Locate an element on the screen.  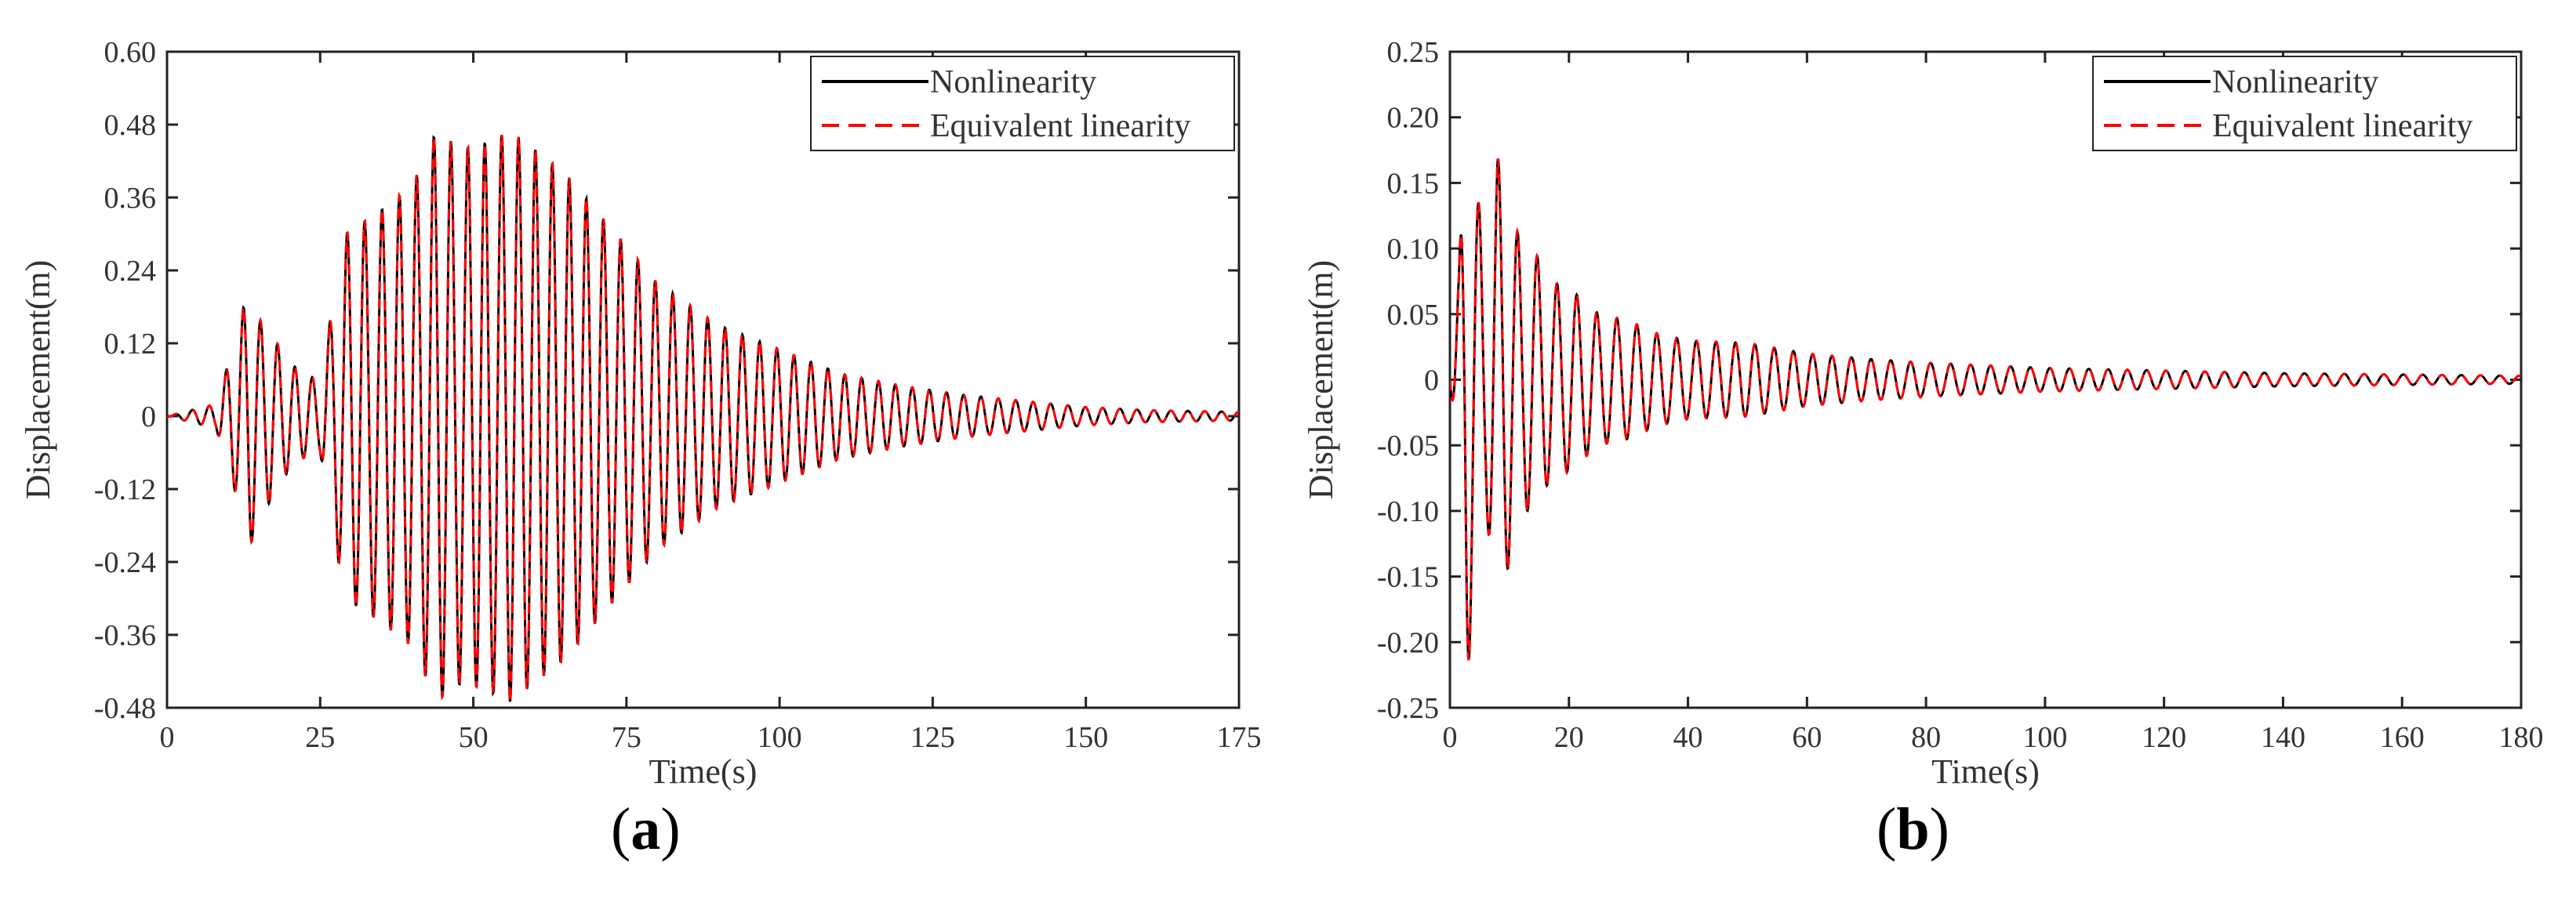
chart-a-legend-label: Nonlinearity is located at coordinates (1013, 82).